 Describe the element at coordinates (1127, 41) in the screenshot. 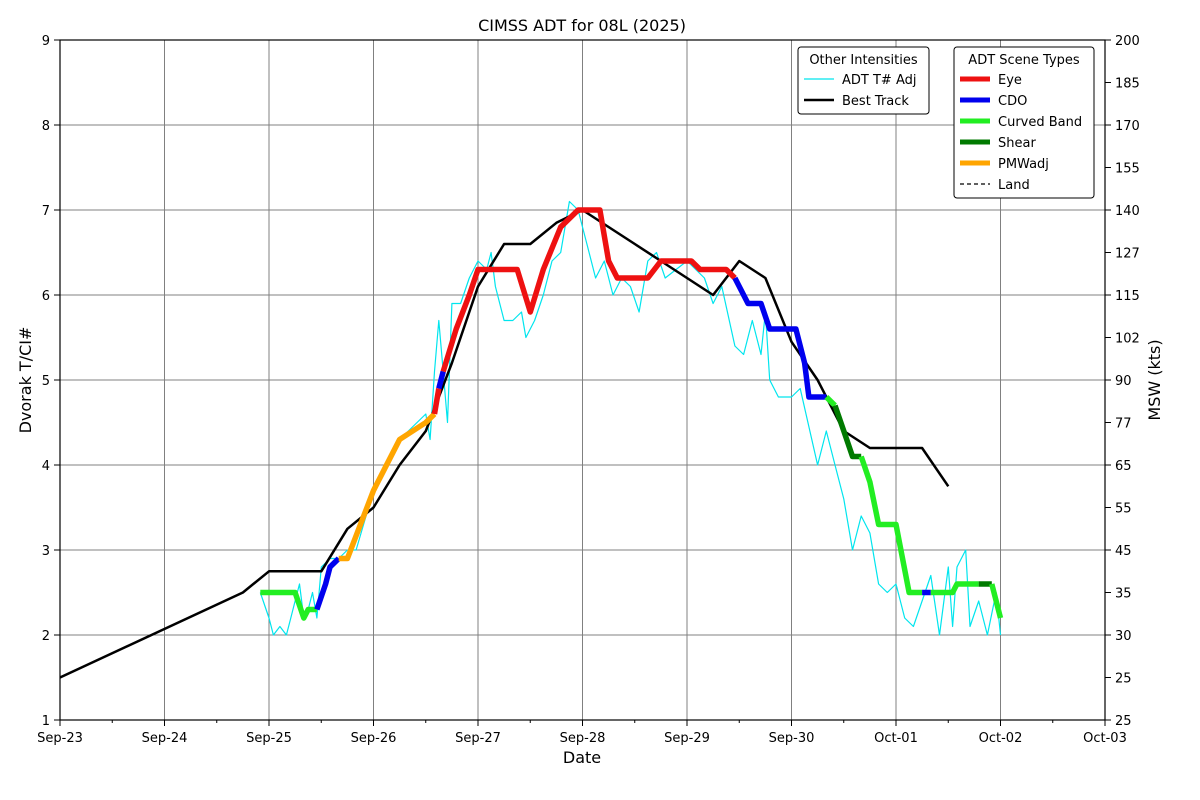

I see `y2-tick-label: 200` at that location.